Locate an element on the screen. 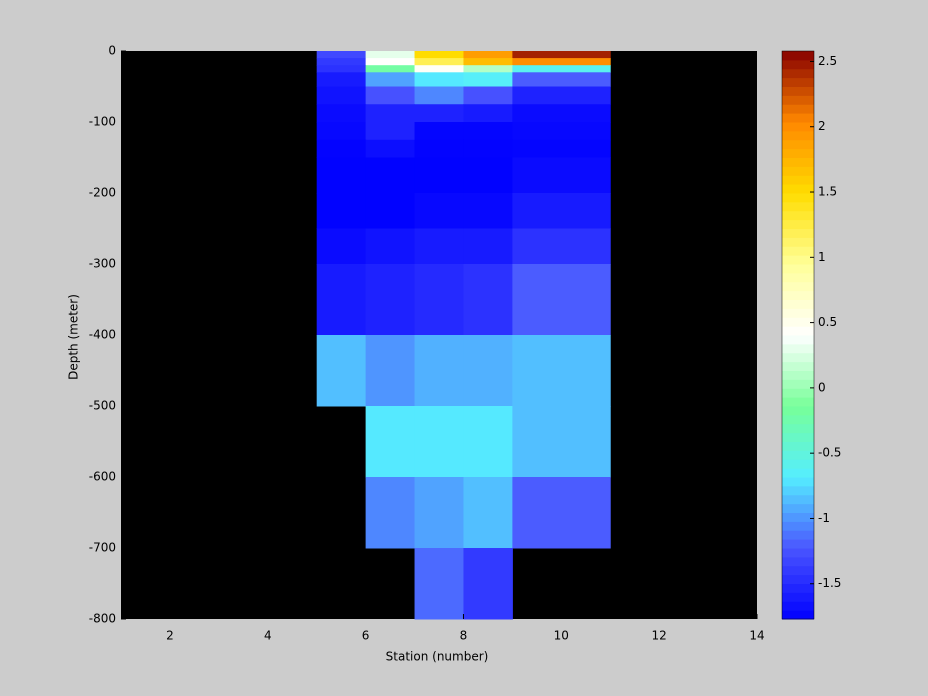 Image resolution: width=928 pixels, height=696 pixels. x-tick-label: 14 is located at coordinates (756, 636).